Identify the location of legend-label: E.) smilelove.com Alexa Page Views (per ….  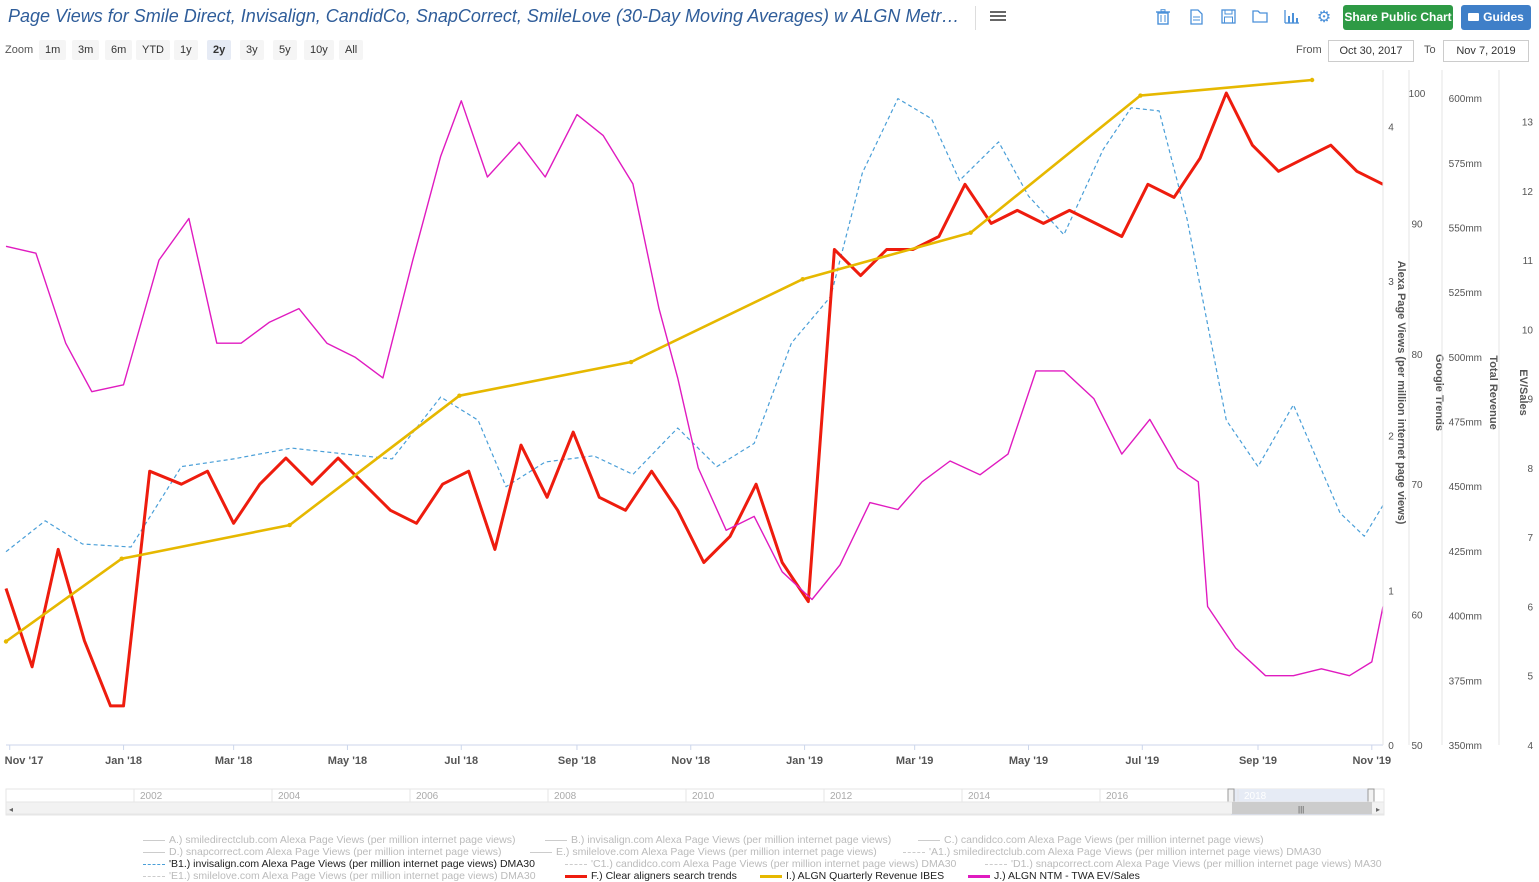
(716, 852).